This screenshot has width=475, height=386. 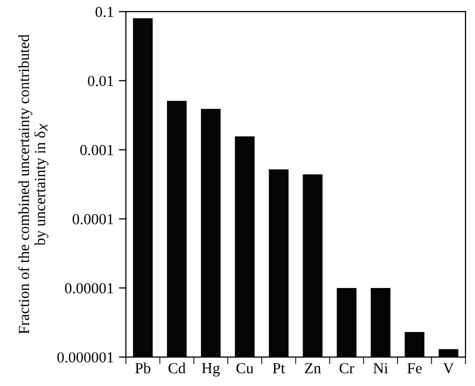 I want to click on y-tick-label: 0.0001, so click(x=93, y=219).